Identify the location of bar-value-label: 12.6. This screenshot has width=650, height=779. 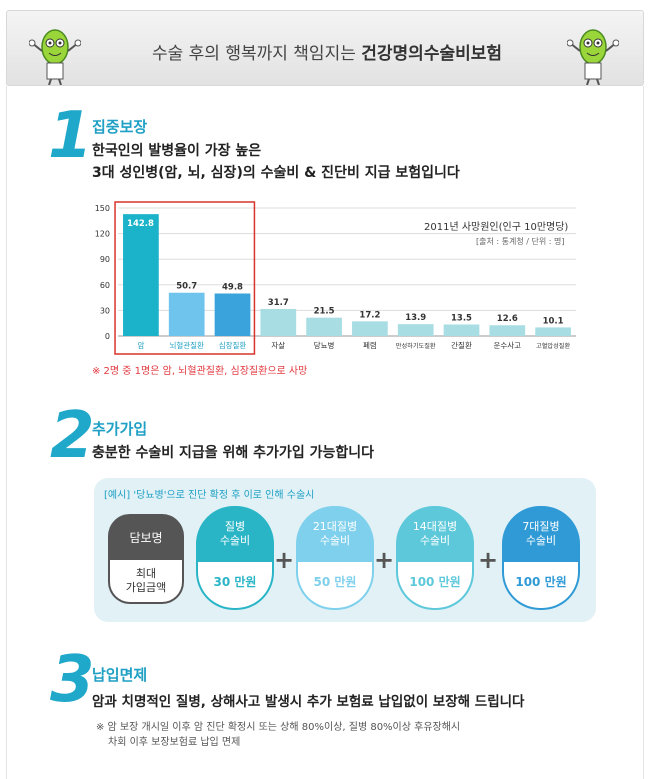
(507, 319).